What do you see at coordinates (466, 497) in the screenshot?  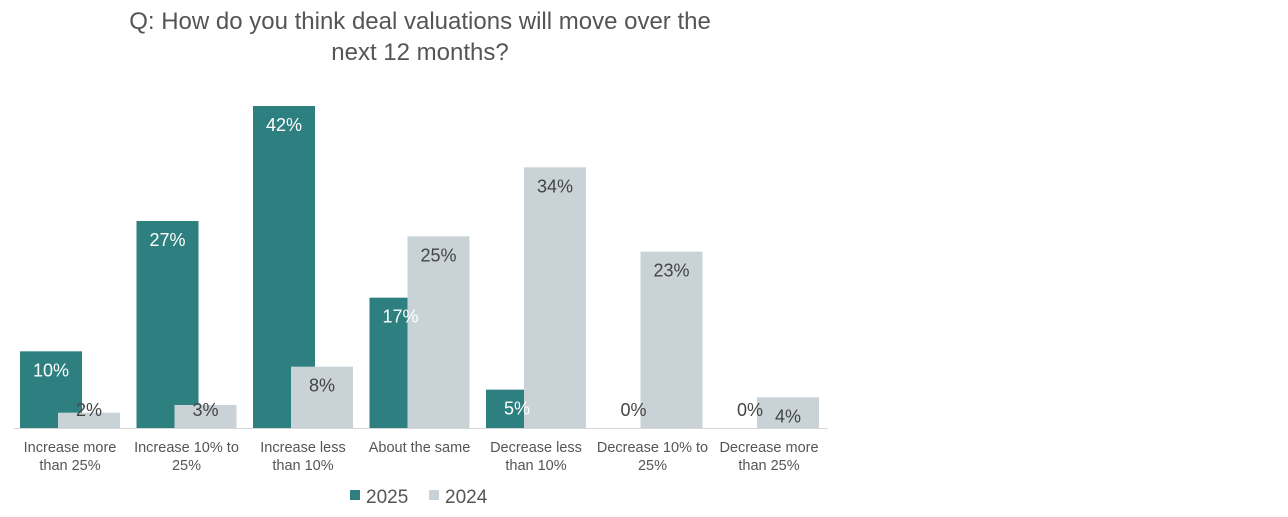 I see `legend-label-2024: 2024` at bounding box center [466, 497].